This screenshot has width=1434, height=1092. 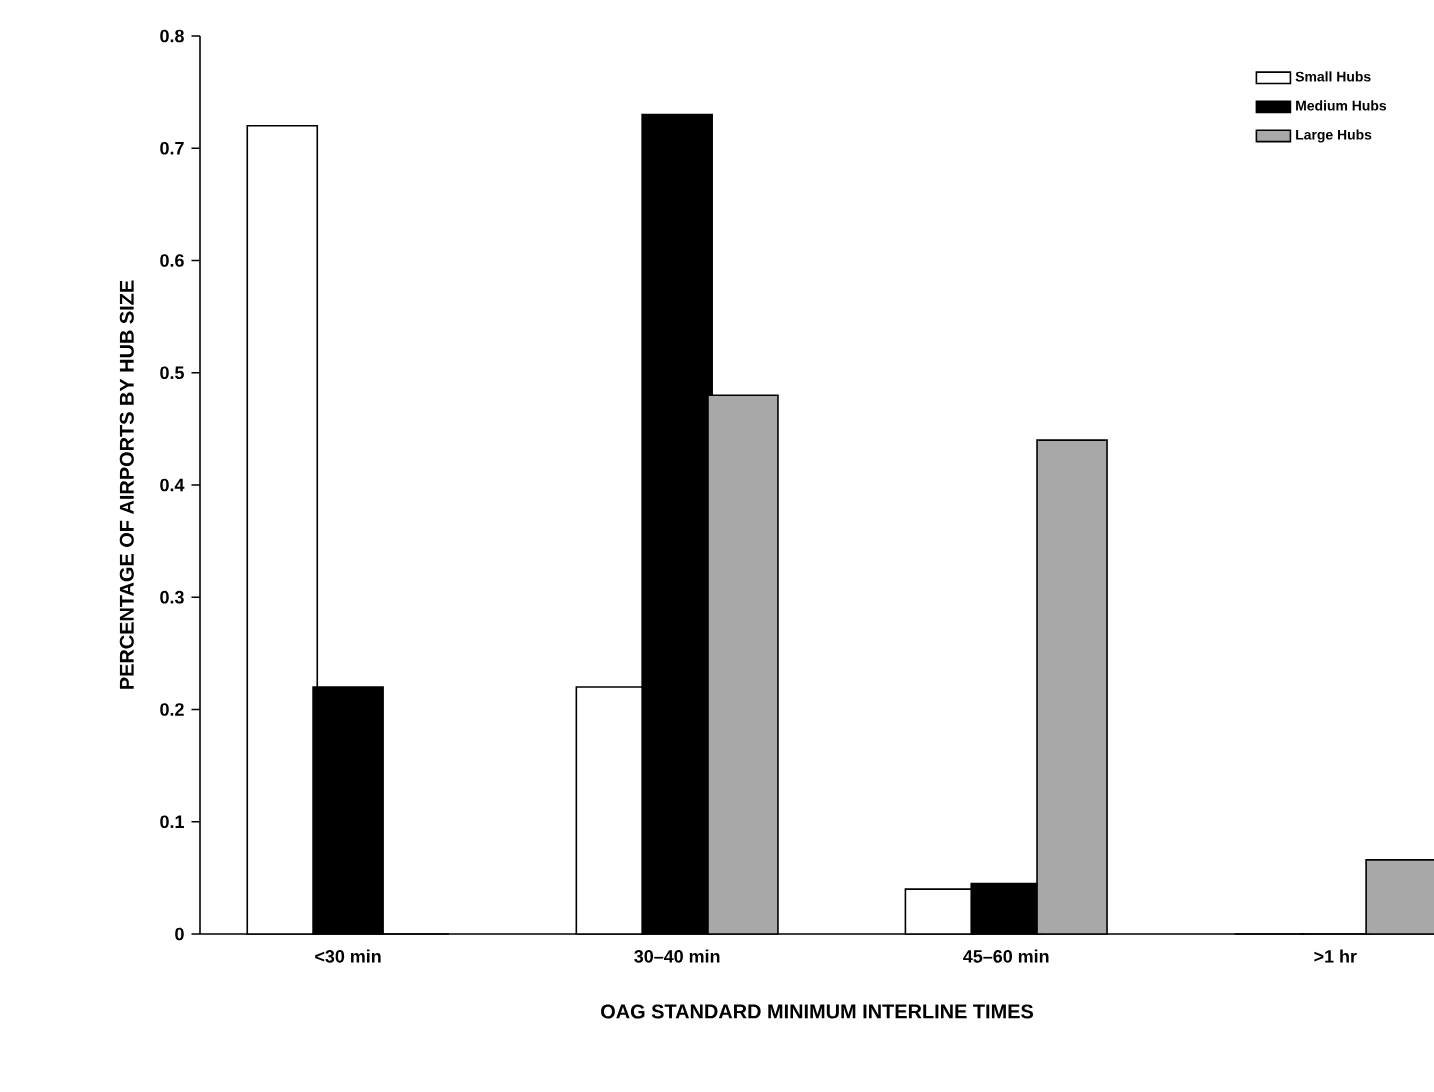 What do you see at coordinates (126, 484) in the screenshot?
I see `y-axis-title: PERCENTAGE OF AIRPORTS BY HUB SIZE` at bounding box center [126, 484].